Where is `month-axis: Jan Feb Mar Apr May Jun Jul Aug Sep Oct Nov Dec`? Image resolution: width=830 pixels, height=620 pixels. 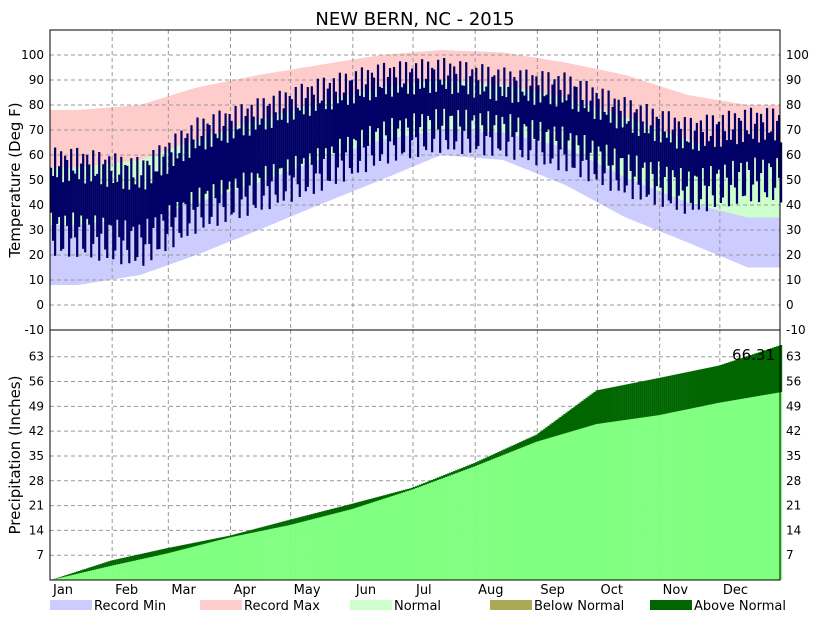 month-axis: Jan Feb Mar Apr May Jun Jul Aug Sep Oct Nov Dec is located at coordinates (400, 590).